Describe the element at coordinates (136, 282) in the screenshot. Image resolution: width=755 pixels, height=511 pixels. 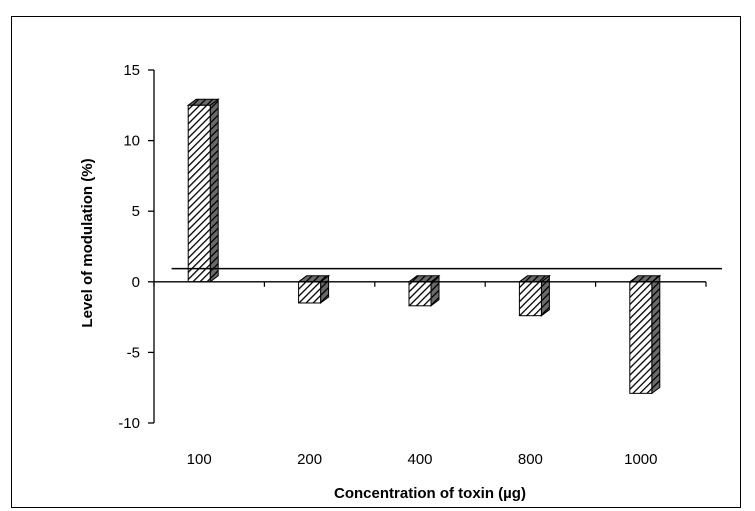
I see `y-tick-label: 0` at that location.